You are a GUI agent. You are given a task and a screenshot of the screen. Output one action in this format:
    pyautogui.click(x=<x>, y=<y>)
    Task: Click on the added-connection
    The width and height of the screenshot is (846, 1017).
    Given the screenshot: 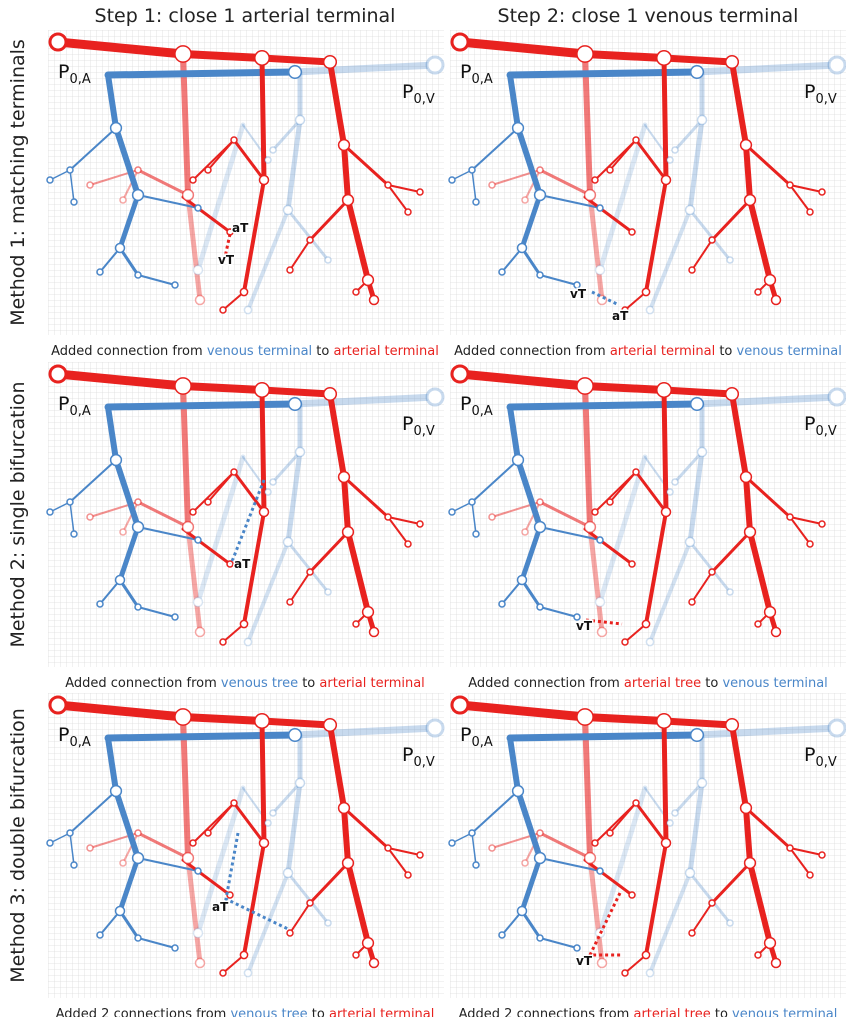 What is the action you would take?
    pyautogui.click(x=227, y=248)
    